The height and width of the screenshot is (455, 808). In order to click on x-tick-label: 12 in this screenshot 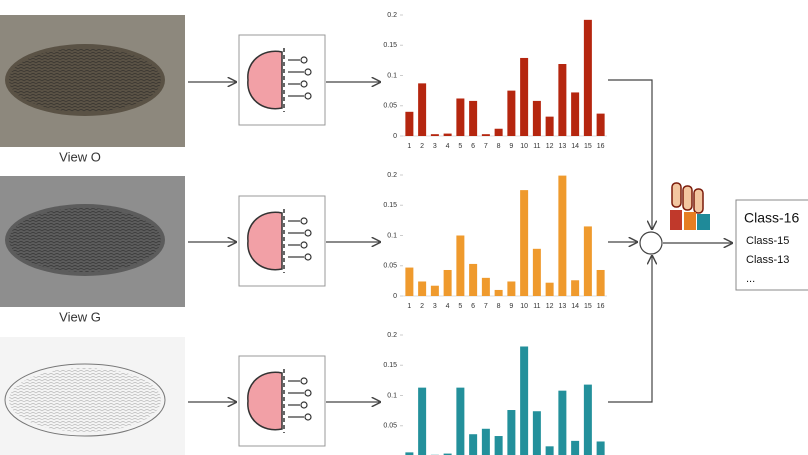, I will do `click(550, 146)`.